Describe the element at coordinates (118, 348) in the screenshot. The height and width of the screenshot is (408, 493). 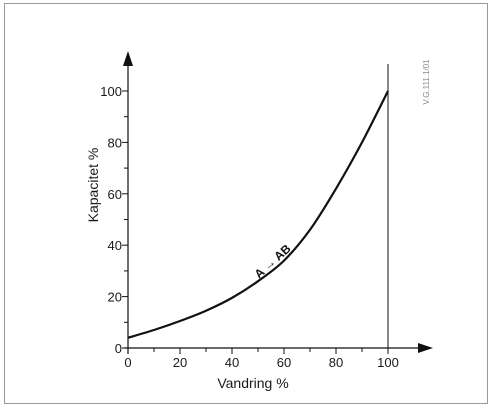
I see `y-tick-label: 0` at that location.